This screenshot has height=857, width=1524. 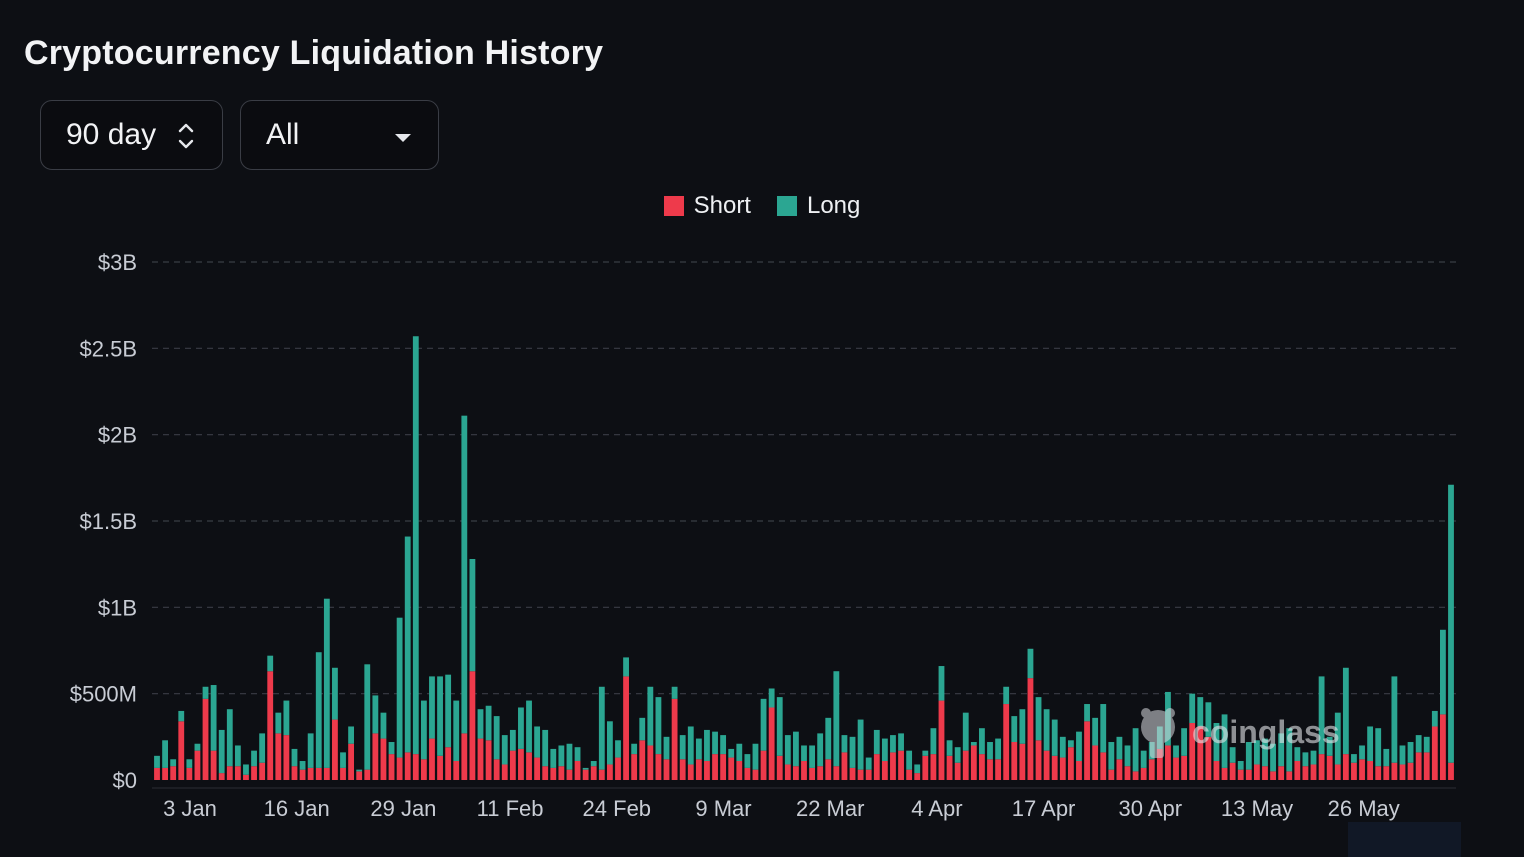 What do you see at coordinates (314, 53) in the screenshot?
I see `page-title: Cryptocurrency Liquidation History` at bounding box center [314, 53].